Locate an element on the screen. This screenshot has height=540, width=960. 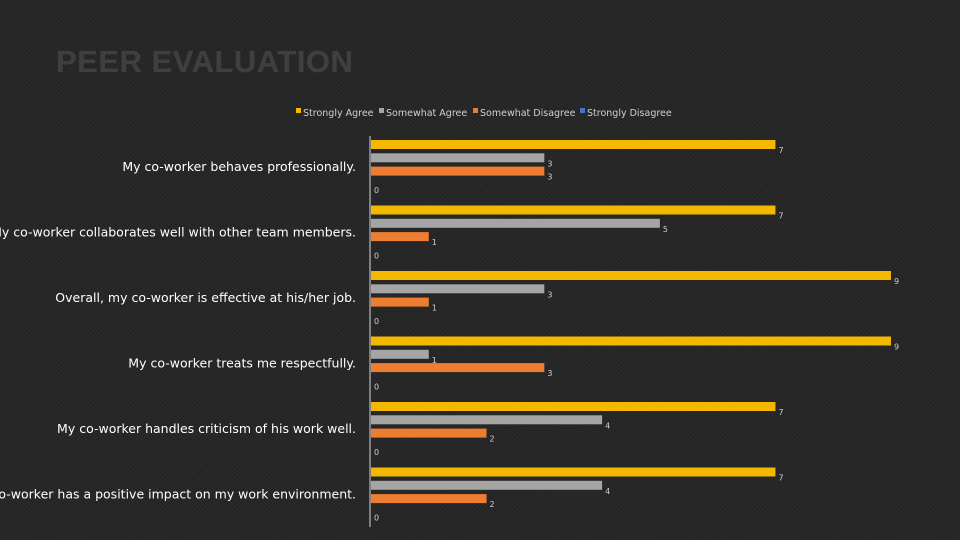
legend-swatch-strongly-agree is located at coordinates (298, 110).